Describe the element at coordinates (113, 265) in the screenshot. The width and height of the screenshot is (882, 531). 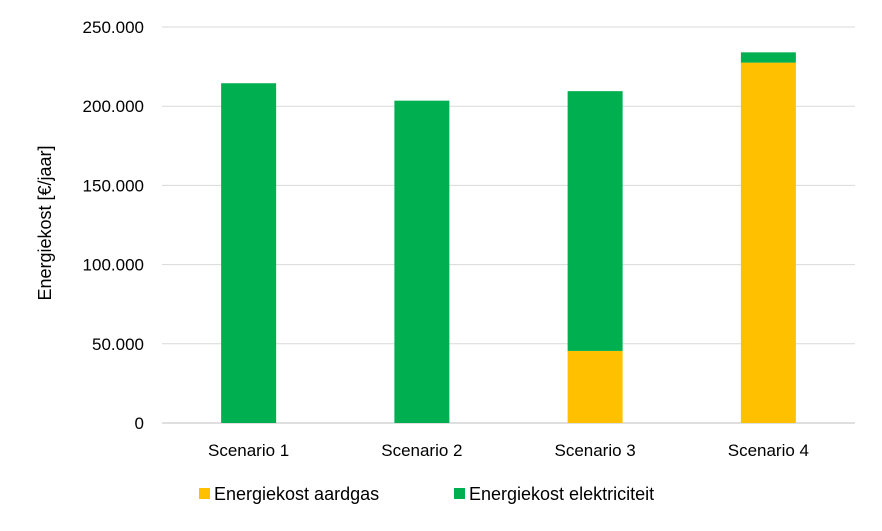
I see `y-tick-label: 100.000` at that location.